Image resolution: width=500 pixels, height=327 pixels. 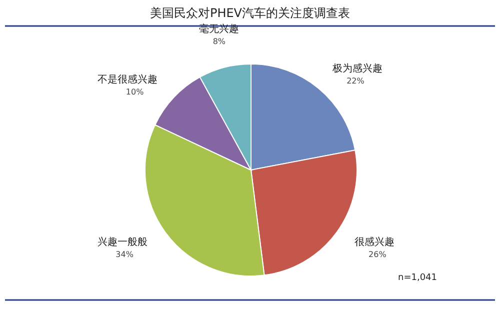 I want to click on data-label: 34%, so click(x=125, y=255).